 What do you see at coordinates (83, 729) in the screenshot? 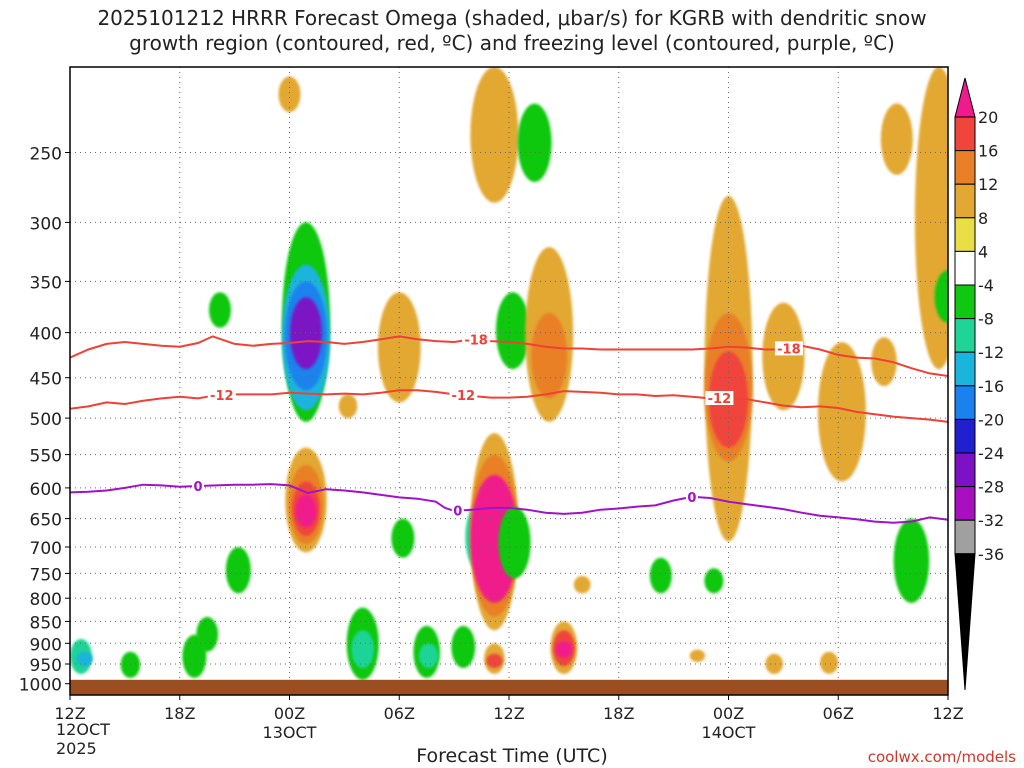
I see `first-day-label: 12OCT` at bounding box center [83, 729].